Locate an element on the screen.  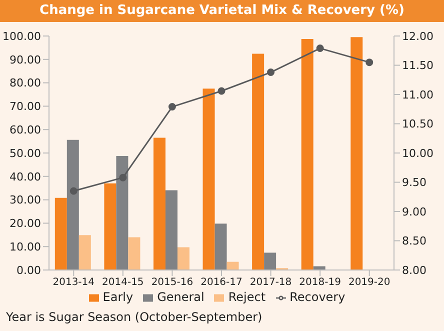
y2-tick-label: 10.00 is located at coordinates (418, 153).